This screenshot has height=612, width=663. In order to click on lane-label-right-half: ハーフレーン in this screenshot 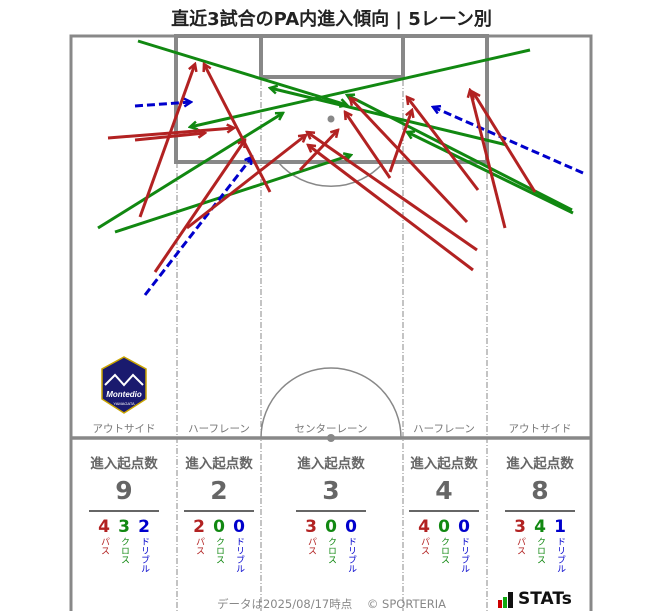, I will do `click(444, 429)`.